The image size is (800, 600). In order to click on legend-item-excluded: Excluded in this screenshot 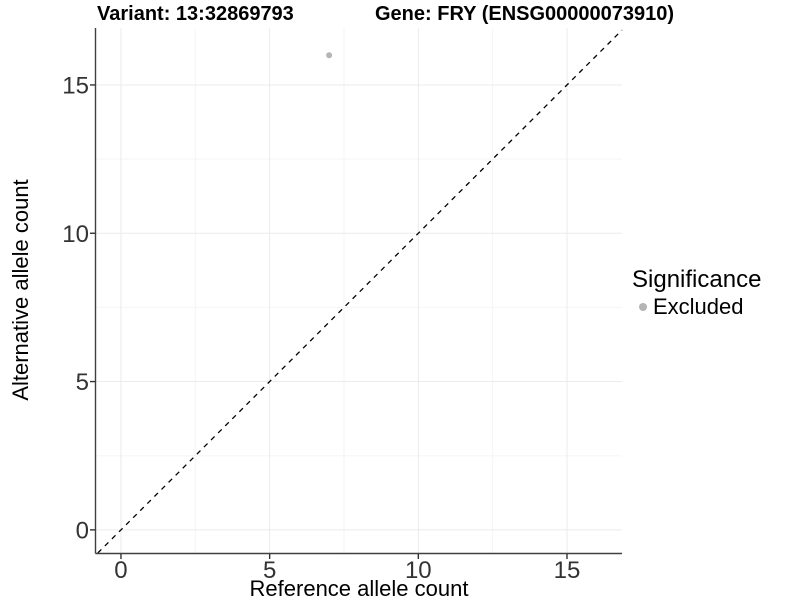, I will do `click(696, 307)`.